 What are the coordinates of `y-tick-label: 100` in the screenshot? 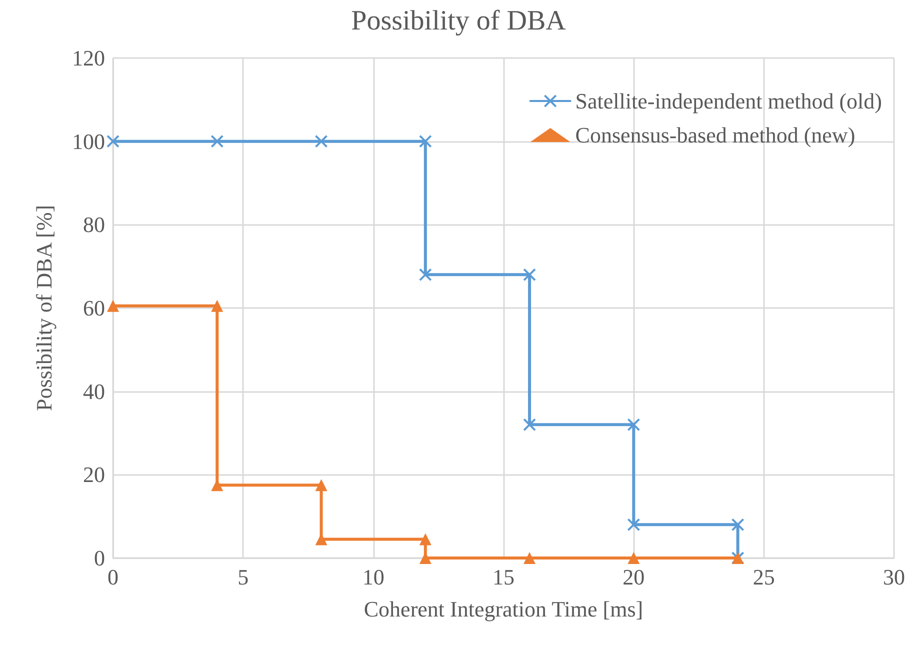 It's located at (88, 141).